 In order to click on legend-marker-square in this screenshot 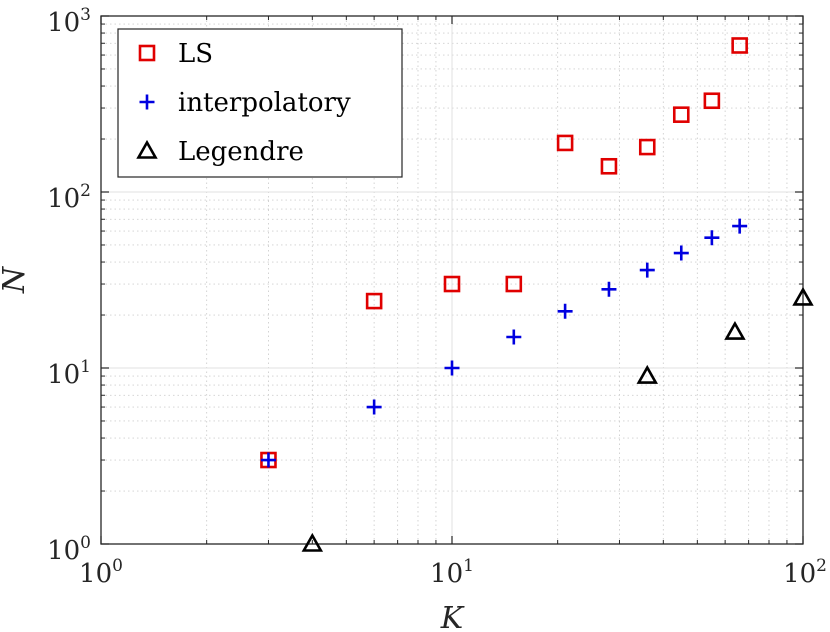, I will do `click(147, 53)`.